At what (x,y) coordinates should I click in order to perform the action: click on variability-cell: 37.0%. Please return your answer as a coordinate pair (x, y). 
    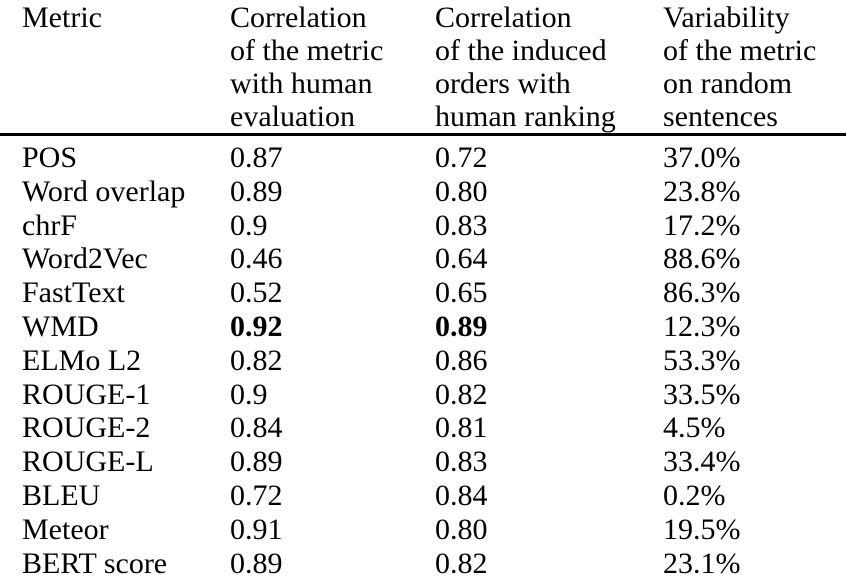
    Looking at the image, I should click on (702, 157).